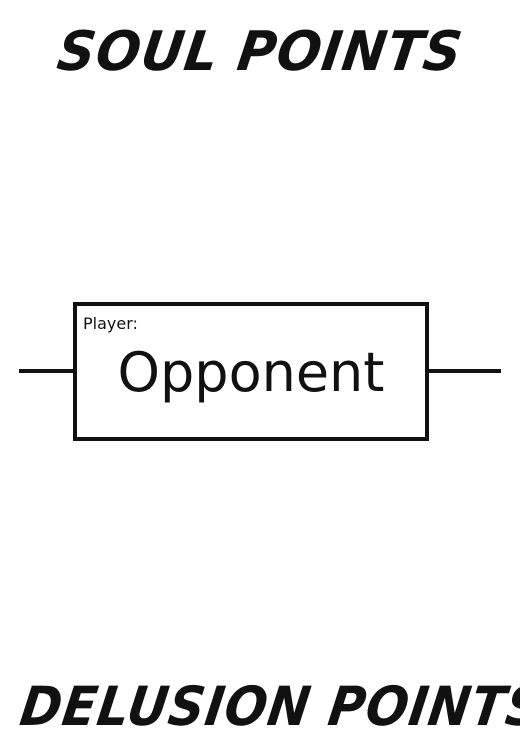  Describe the element at coordinates (268, 706) in the screenshot. I see `delusion-points-title: DELUSION POINTS` at that location.